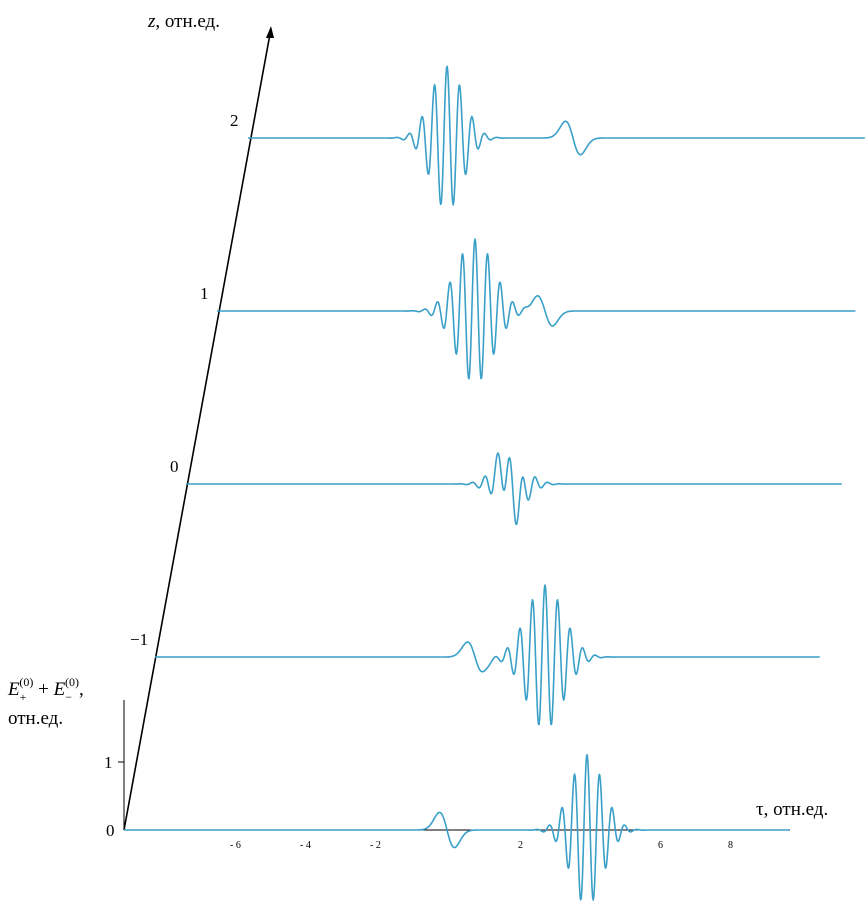 This screenshot has width=865, height=904. What do you see at coordinates (375, 845) in the screenshot?
I see `tau-tick-label-m2: - 2` at bounding box center [375, 845].